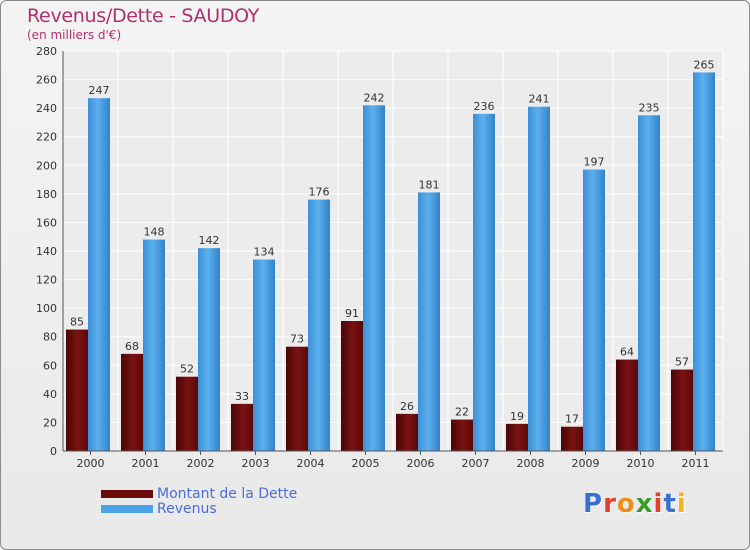 This screenshot has height=550, width=750. Describe the element at coordinates (227, 494) in the screenshot. I see `legend-label-debt: Montant de la Dette` at that location.